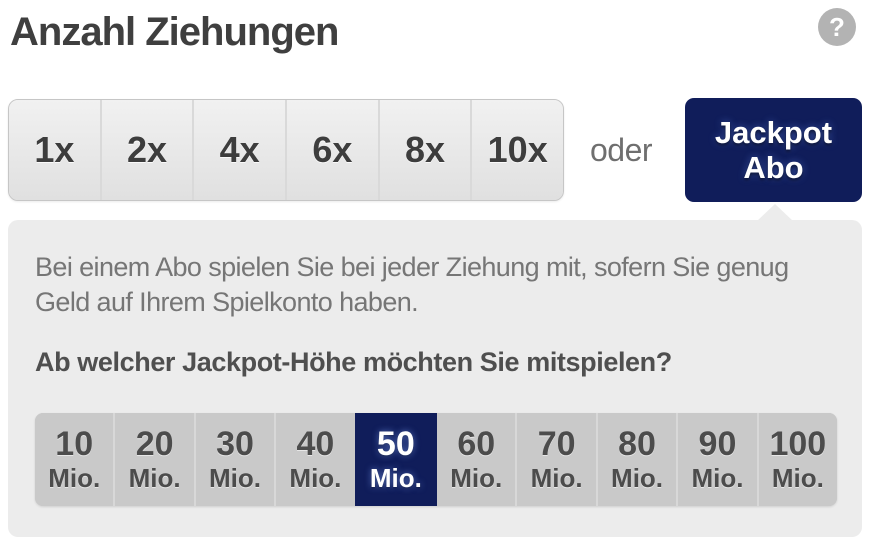 This screenshot has height=545, width=870. What do you see at coordinates (74, 443) in the screenshot?
I see `threshold-value: 10` at bounding box center [74, 443].